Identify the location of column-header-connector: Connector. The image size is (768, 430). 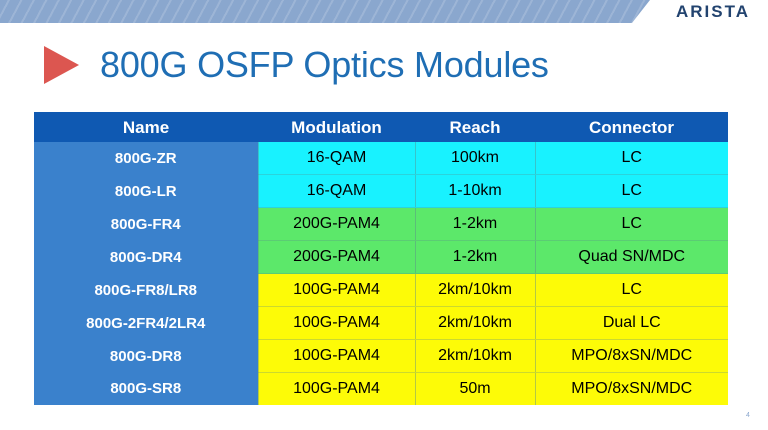
(631, 127).